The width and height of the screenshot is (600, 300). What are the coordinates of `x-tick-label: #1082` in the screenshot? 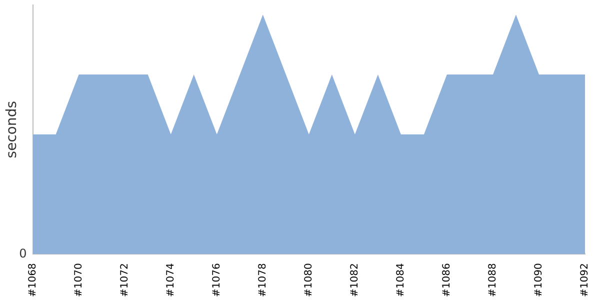 It's located at (355, 280).